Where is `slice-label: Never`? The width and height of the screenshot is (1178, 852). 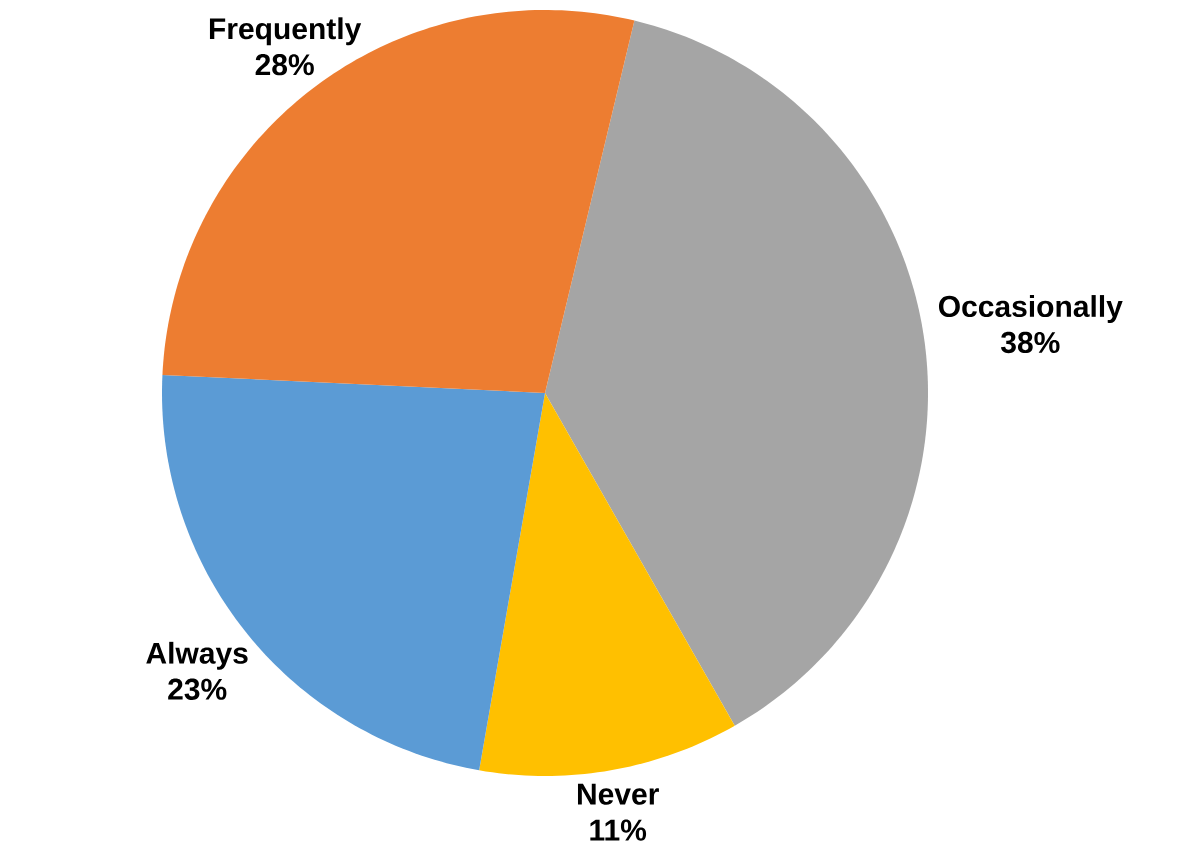 slice-label: Never is located at coordinates (618, 794).